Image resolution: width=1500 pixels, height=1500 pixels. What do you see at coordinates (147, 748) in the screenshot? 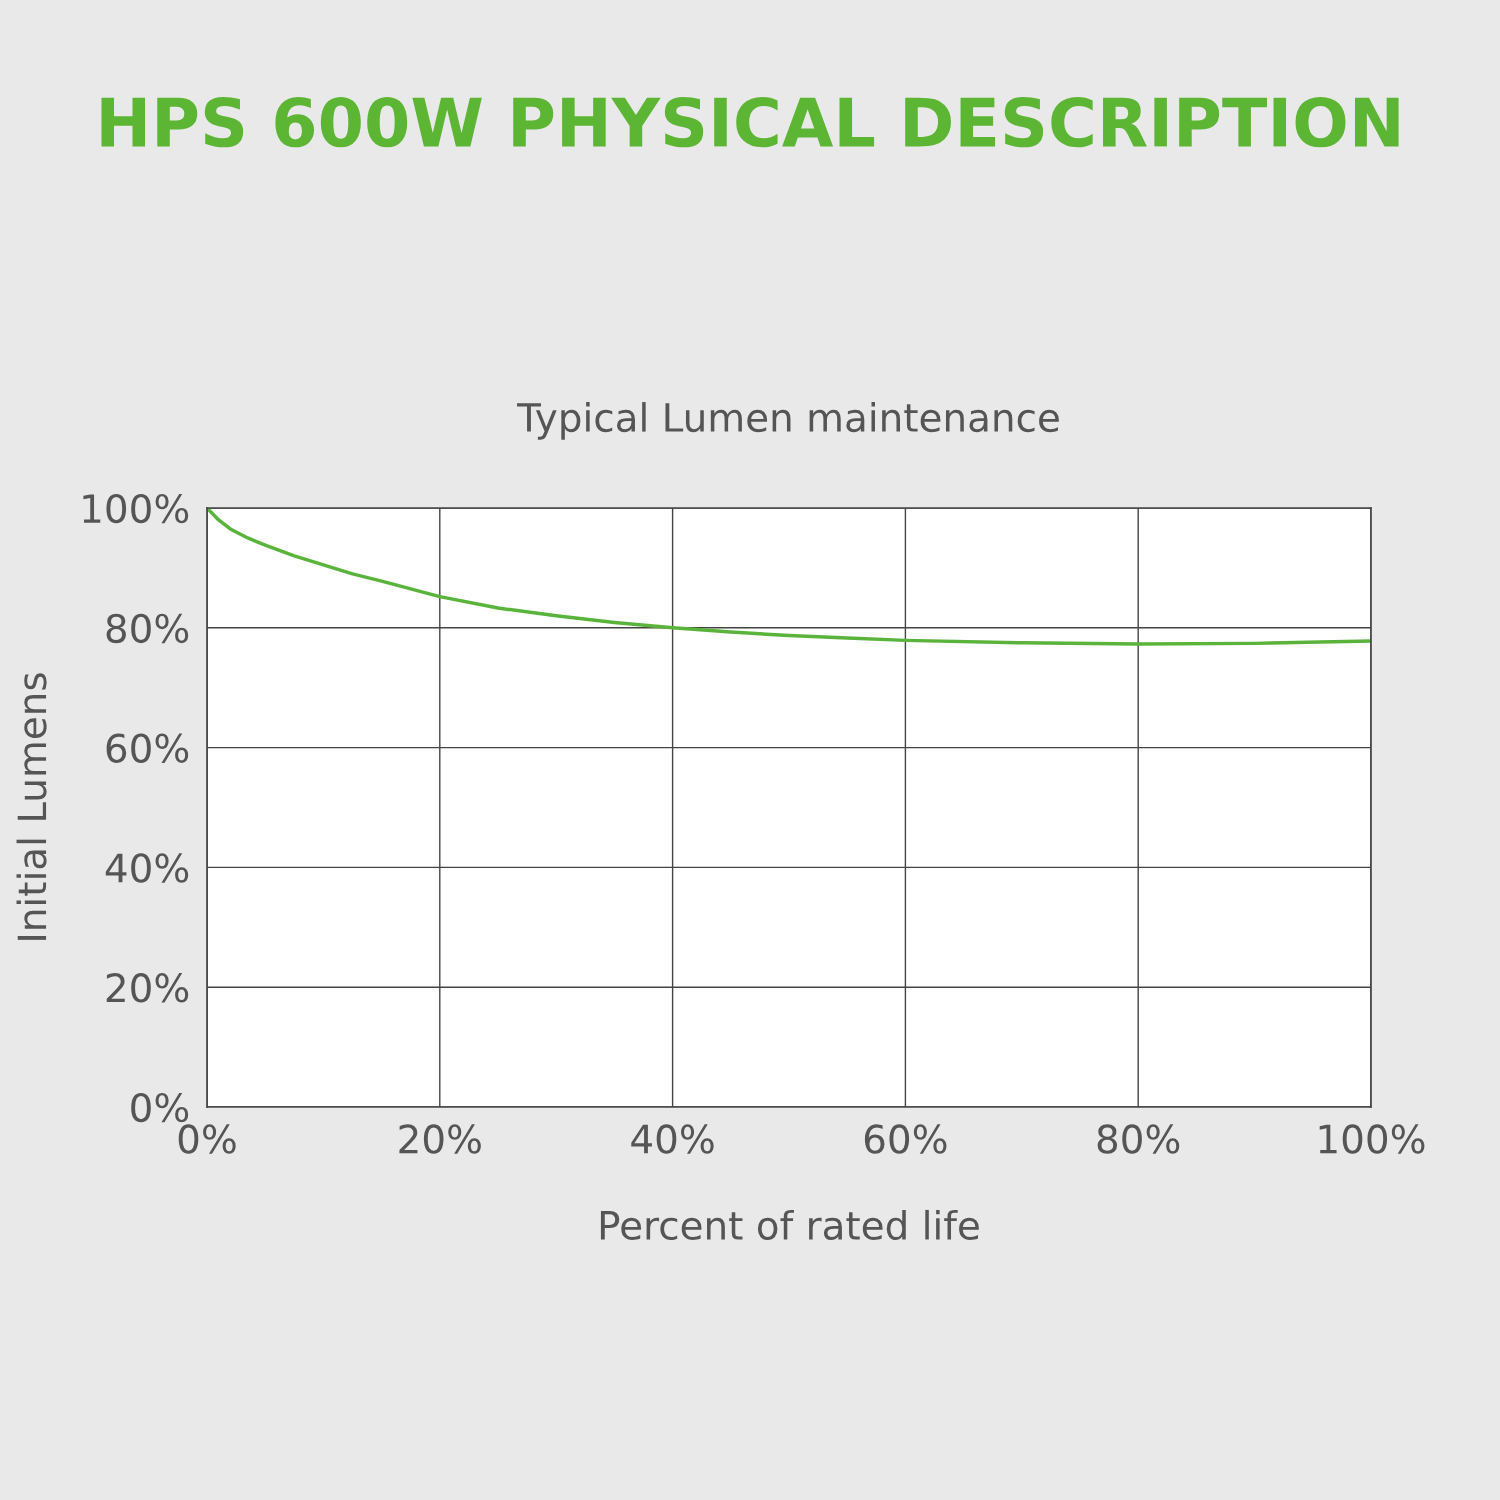
I see `y-tick-label: 60%` at bounding box center [147, 748].